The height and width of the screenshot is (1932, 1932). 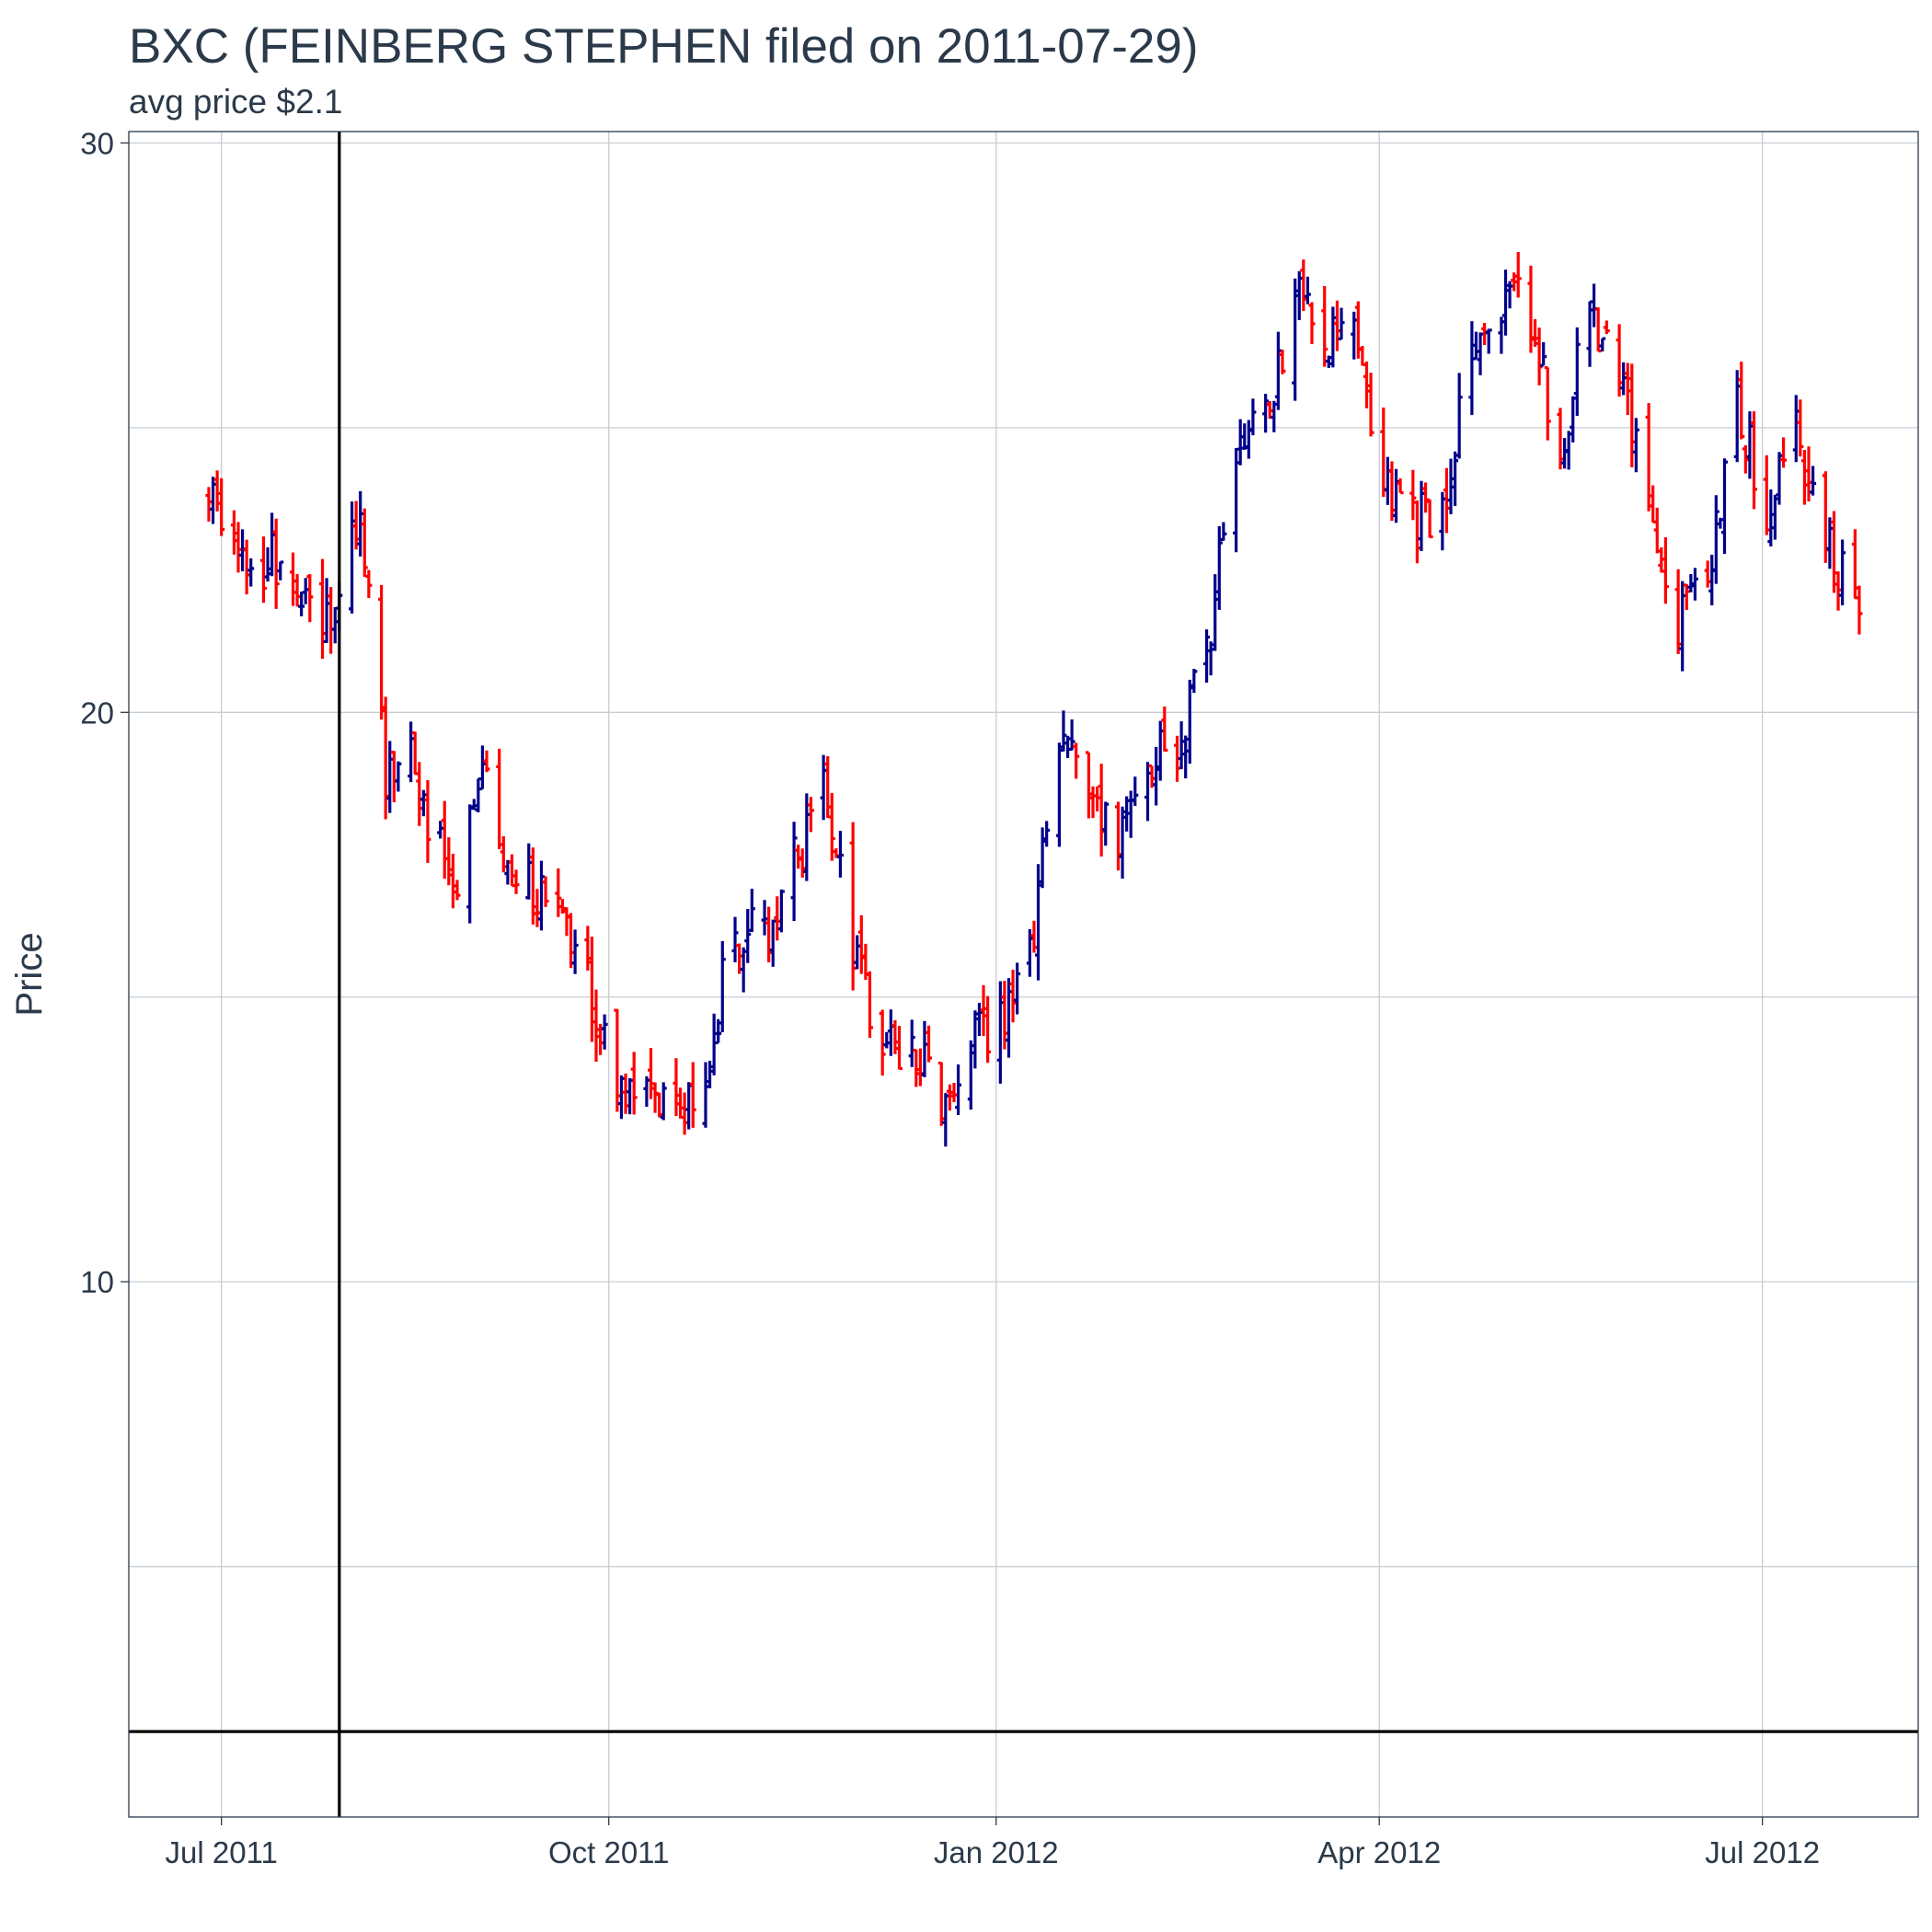 I want to click on x-tick-label: Jul 2012, so click(x=1762, y=1852).